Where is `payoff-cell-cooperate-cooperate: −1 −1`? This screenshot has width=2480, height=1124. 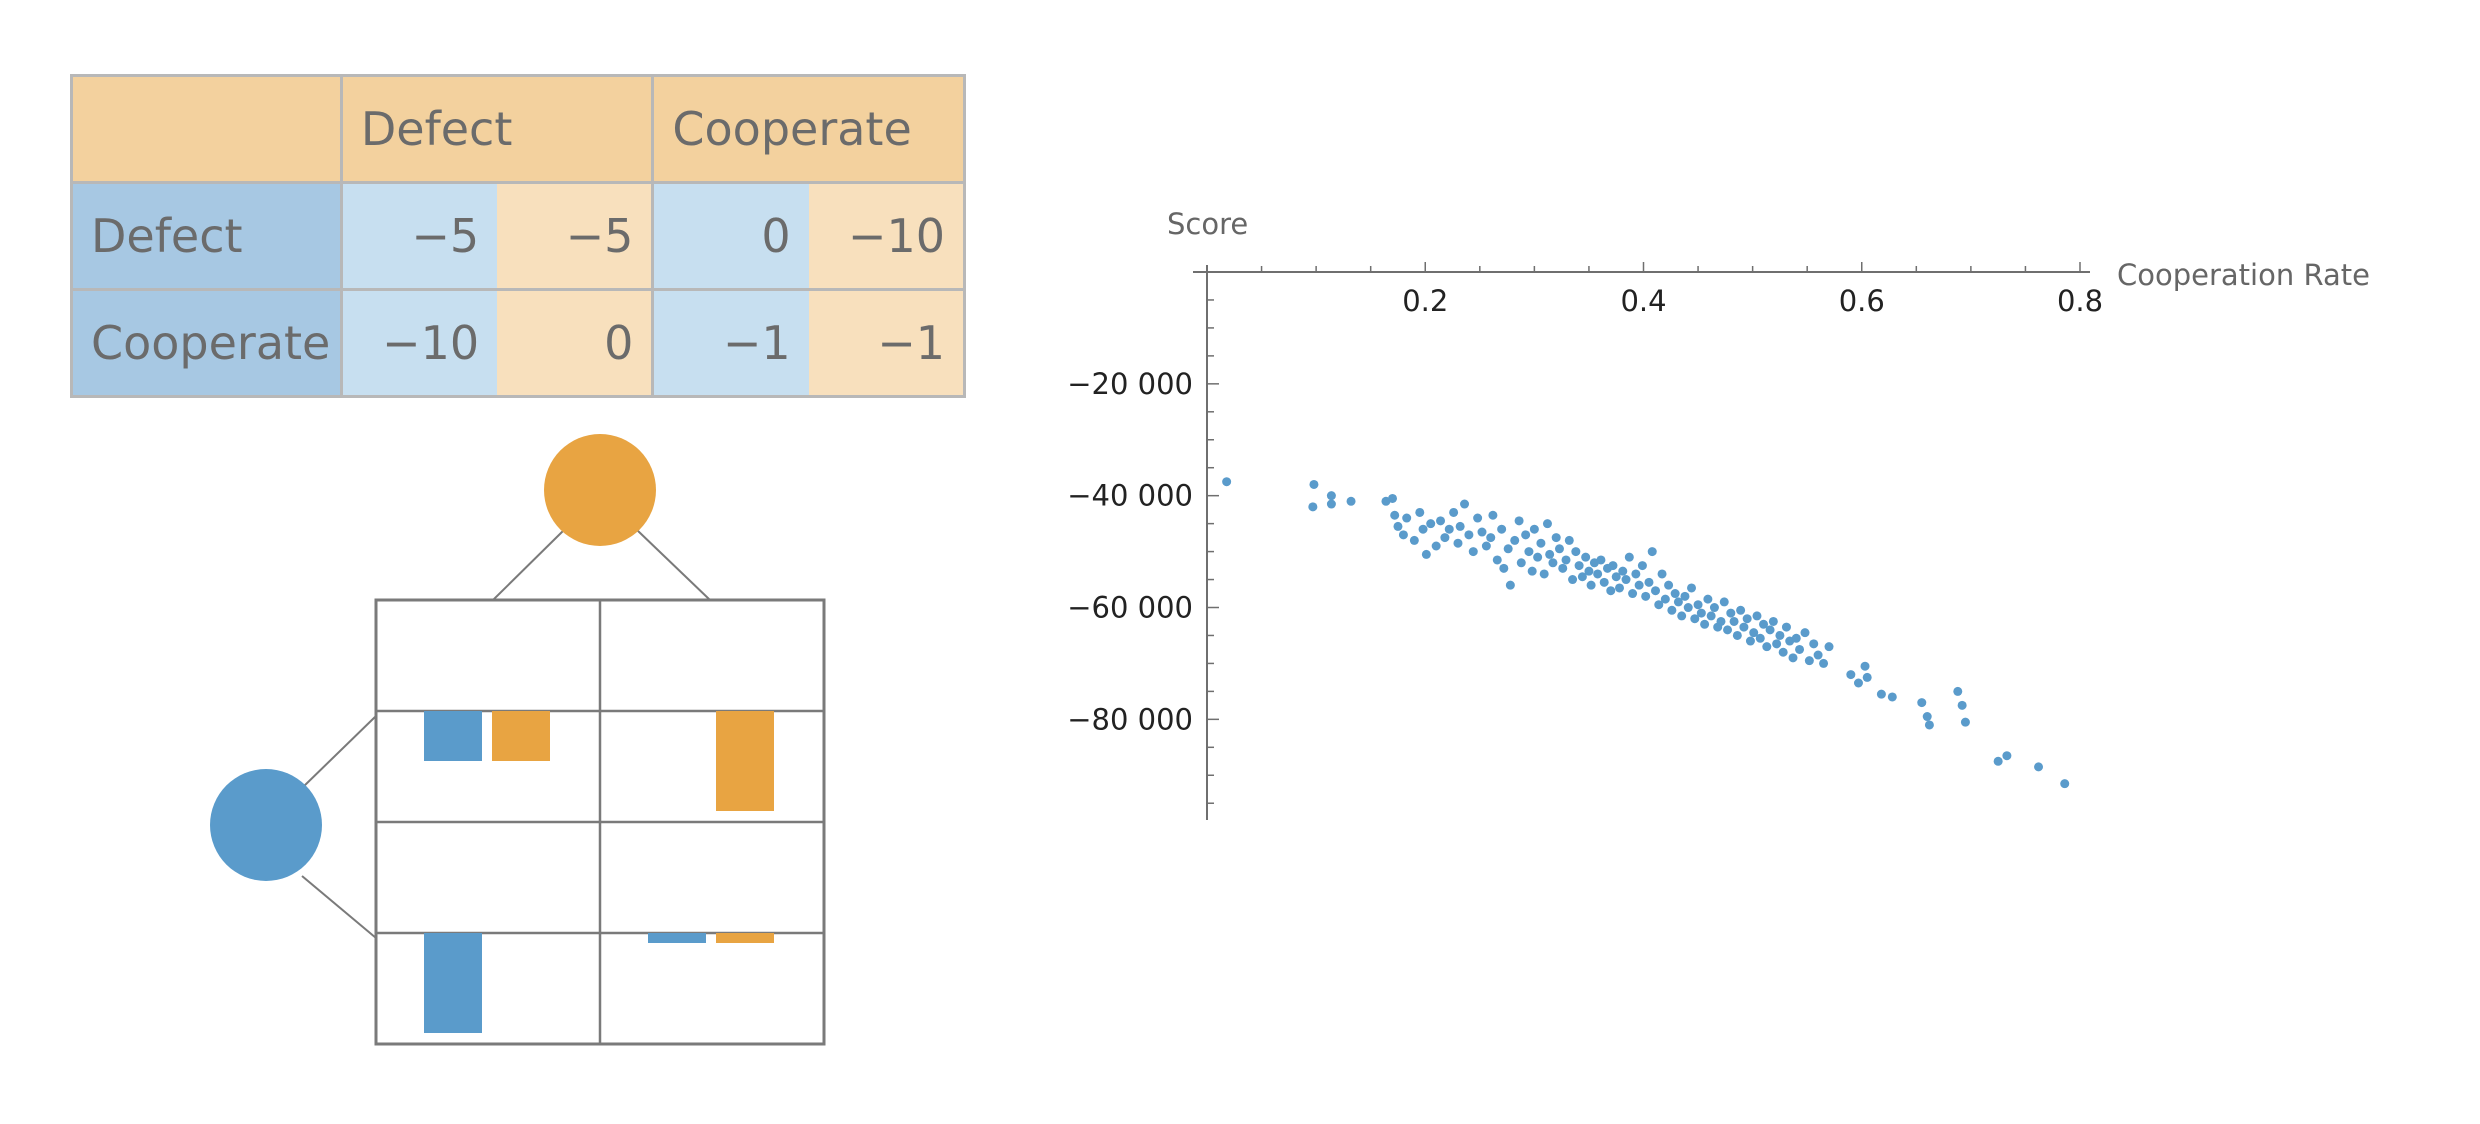
payoff-cell-cooperate-cooperate: −1 −1 is located at coordinates (808, 343).